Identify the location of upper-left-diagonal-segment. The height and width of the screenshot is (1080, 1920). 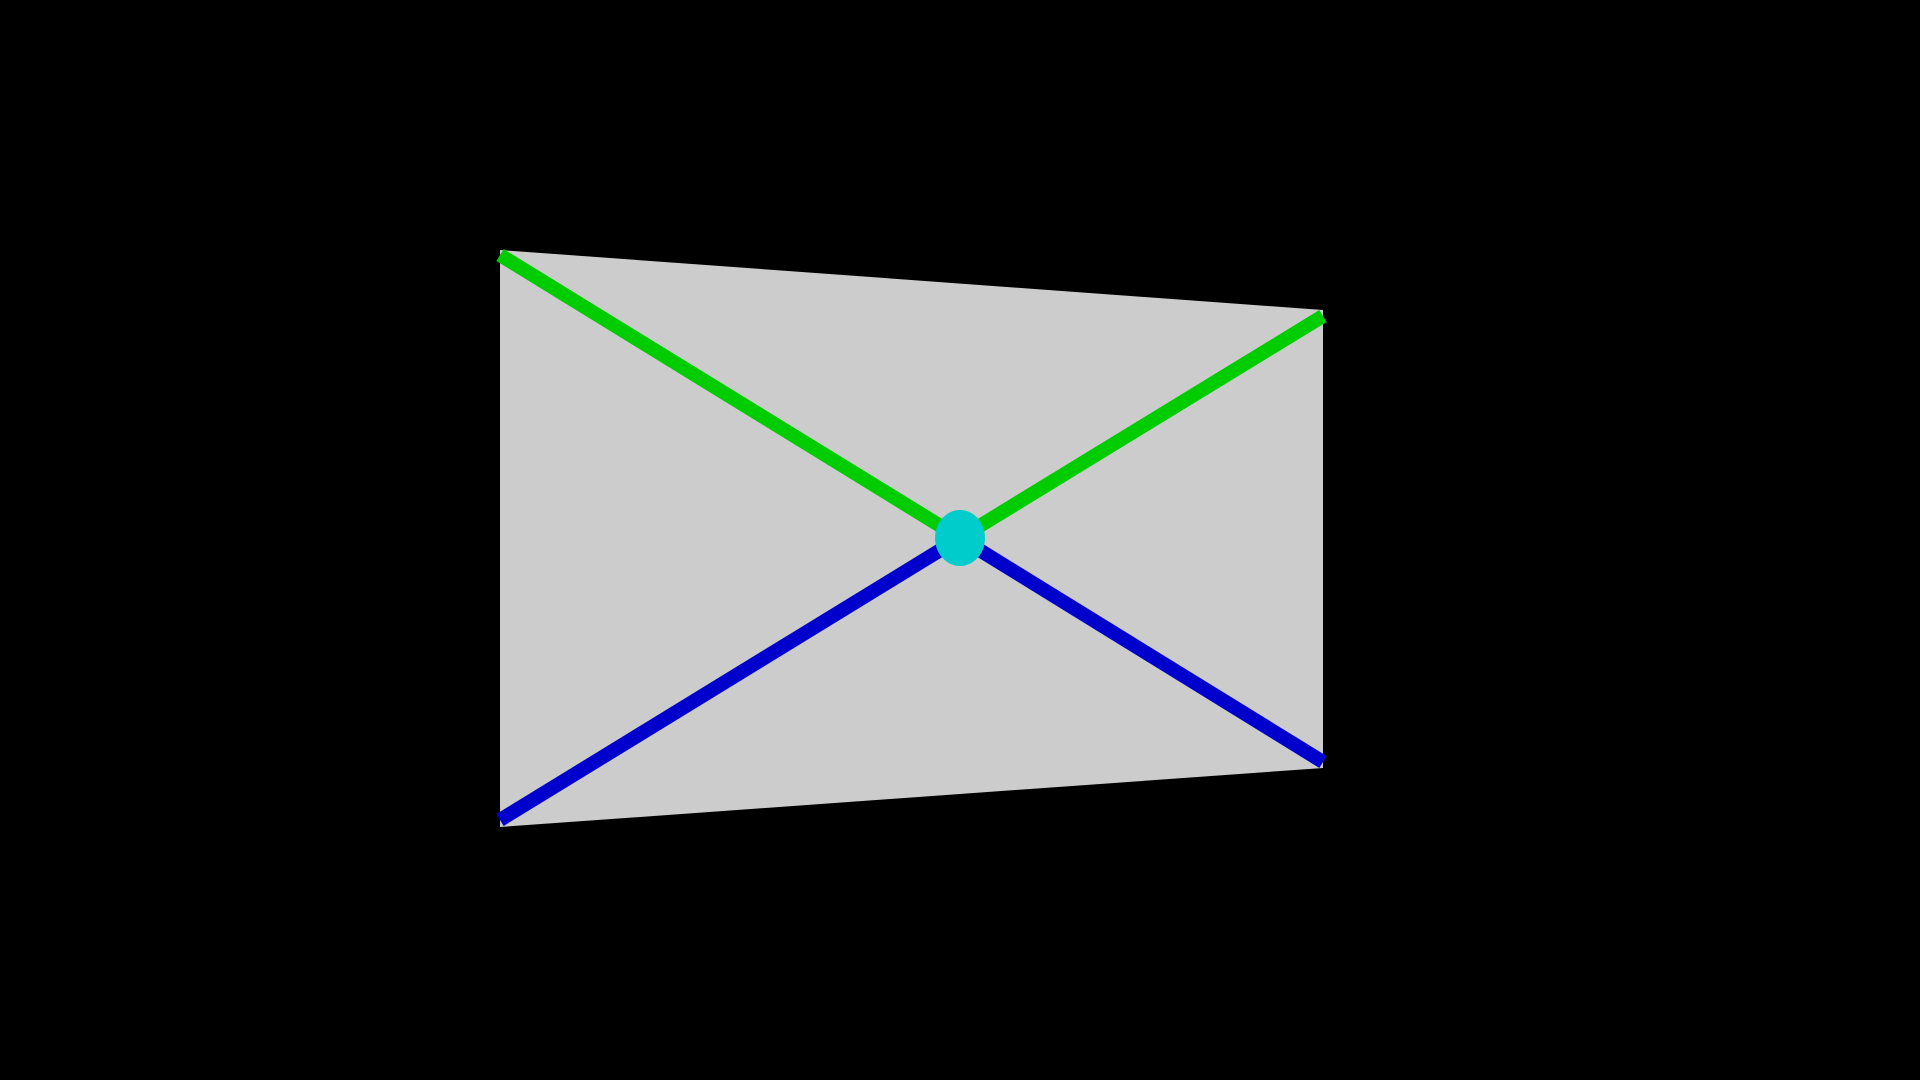
(730, 396).